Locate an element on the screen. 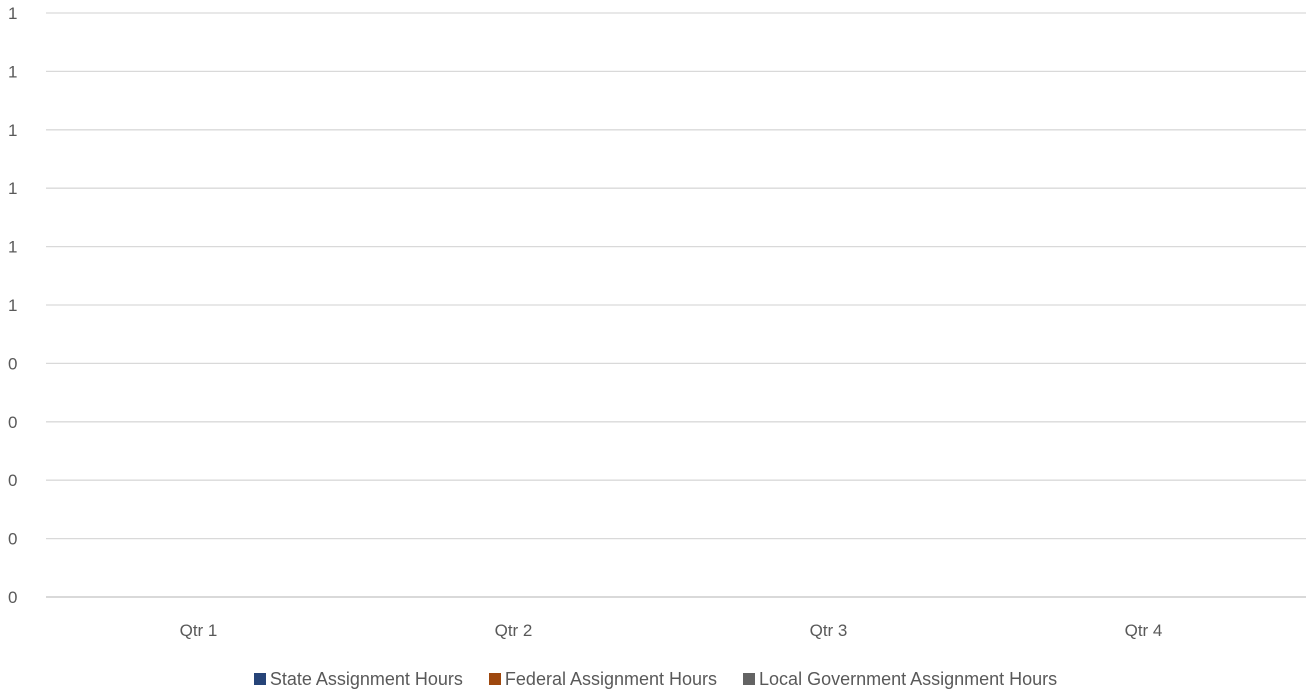  legend-swatch-state is located at coordinates (259, 679).